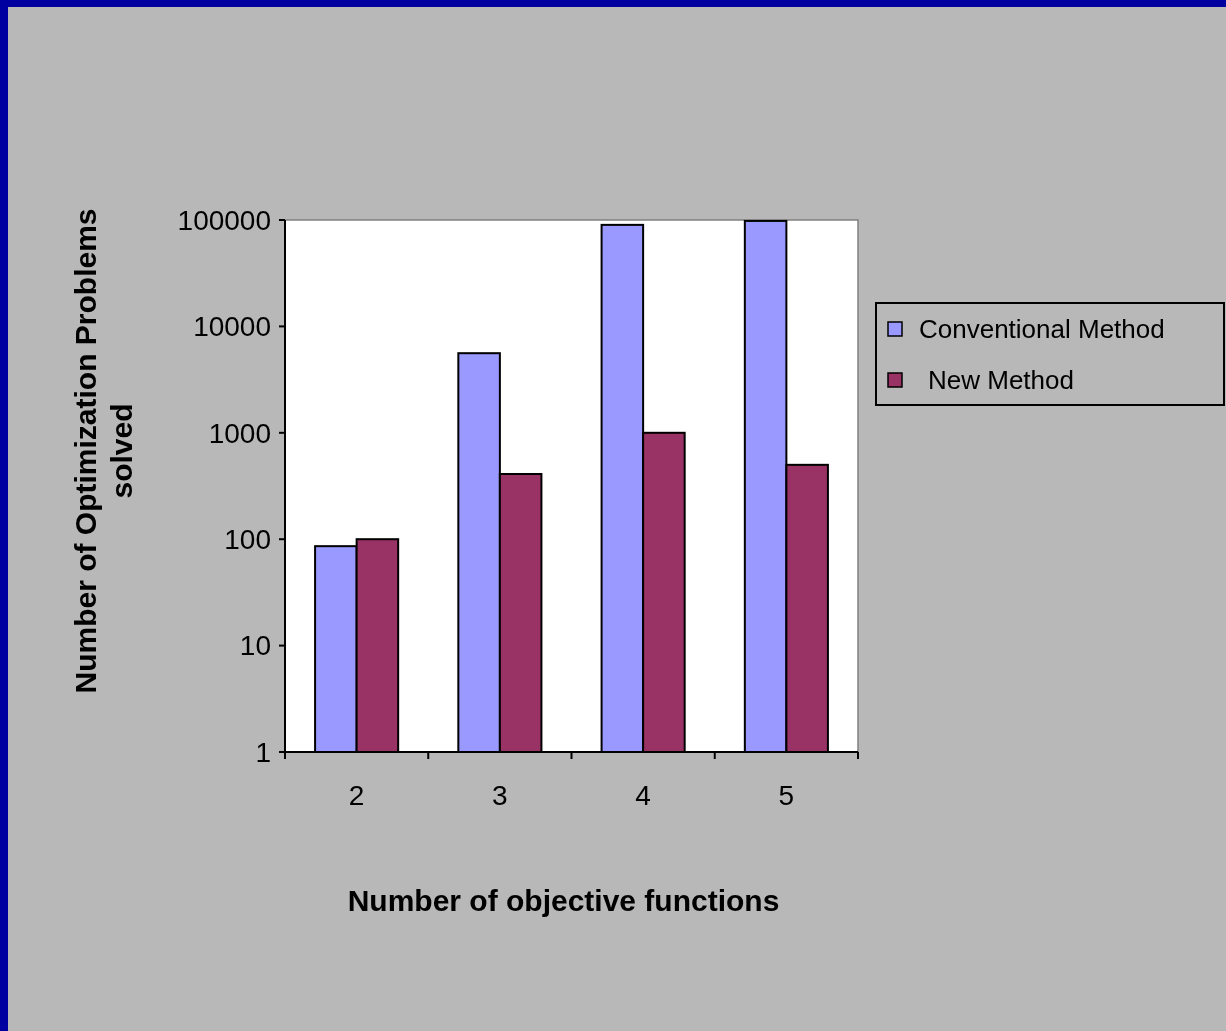 This screenshot has width=1226, height=1031. What do you see at coordinates (643, 795) in the screenshot?
I see `x-tick-label: 4` at bounding box center [643, 795].